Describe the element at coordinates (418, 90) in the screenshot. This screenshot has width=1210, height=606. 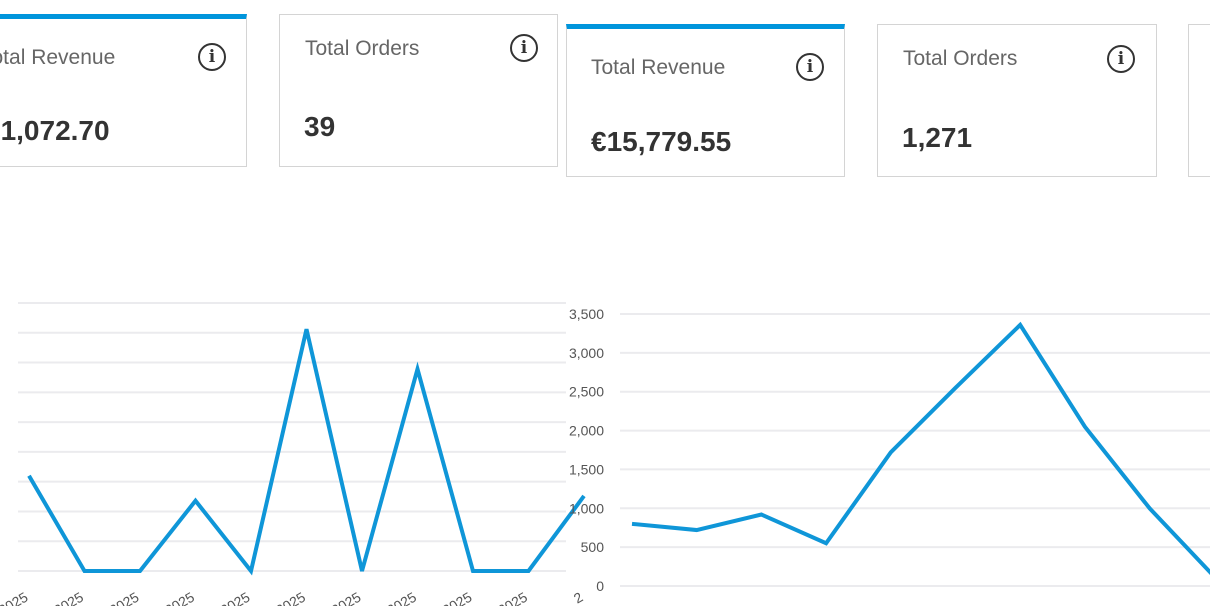
I see `total-orders-card-left: Total Orders i 39` at that location.